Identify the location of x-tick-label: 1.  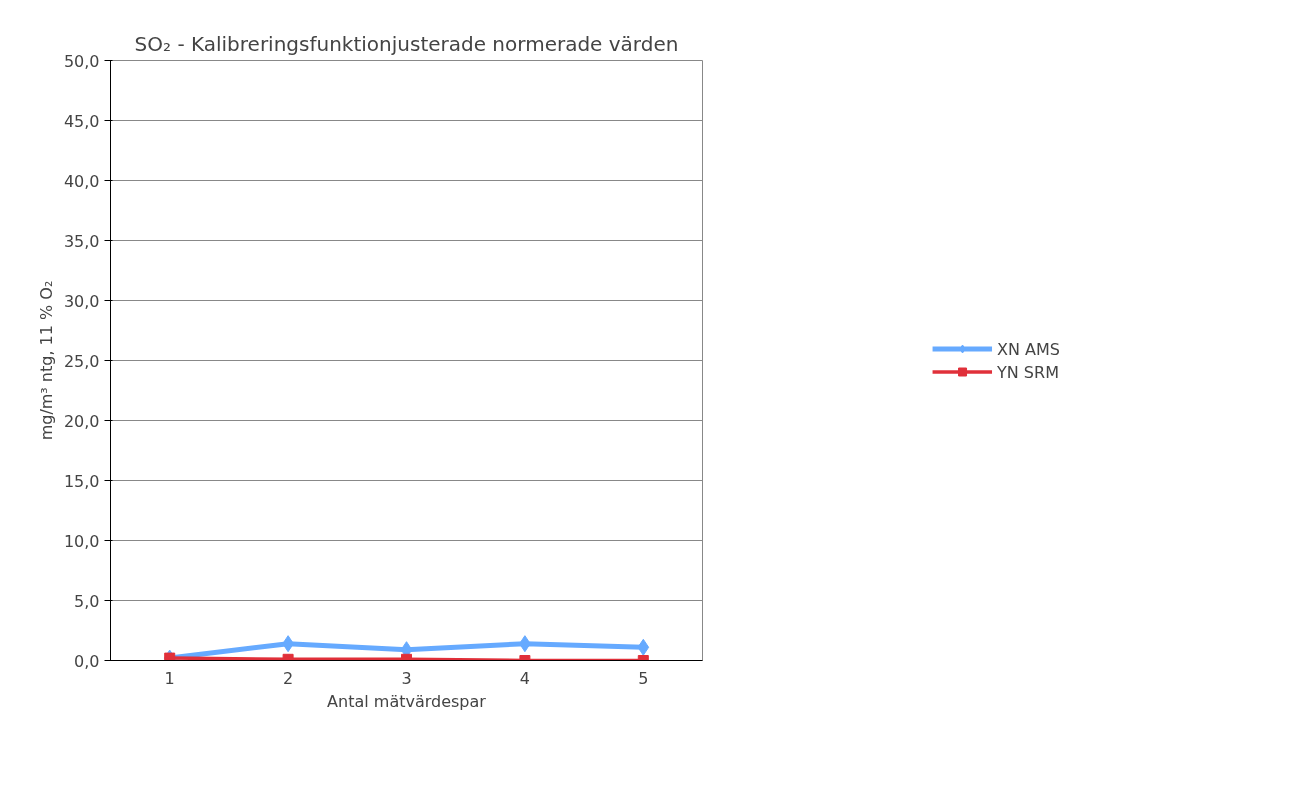
(169, 678).